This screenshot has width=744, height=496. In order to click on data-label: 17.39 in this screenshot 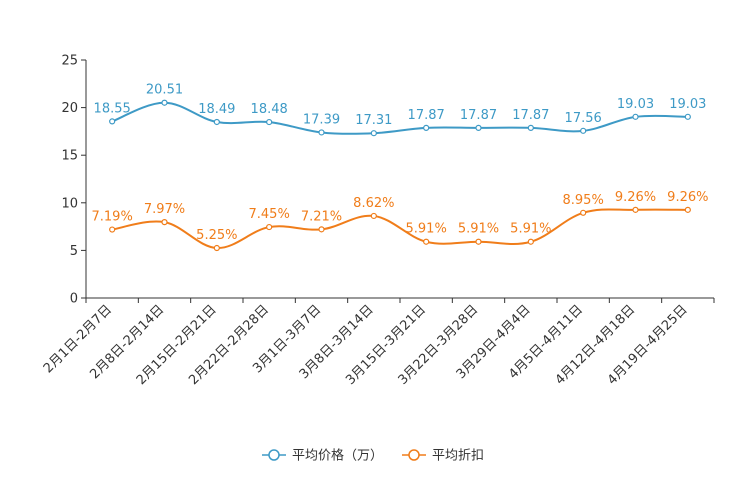, I will do `click(321, 119)`.